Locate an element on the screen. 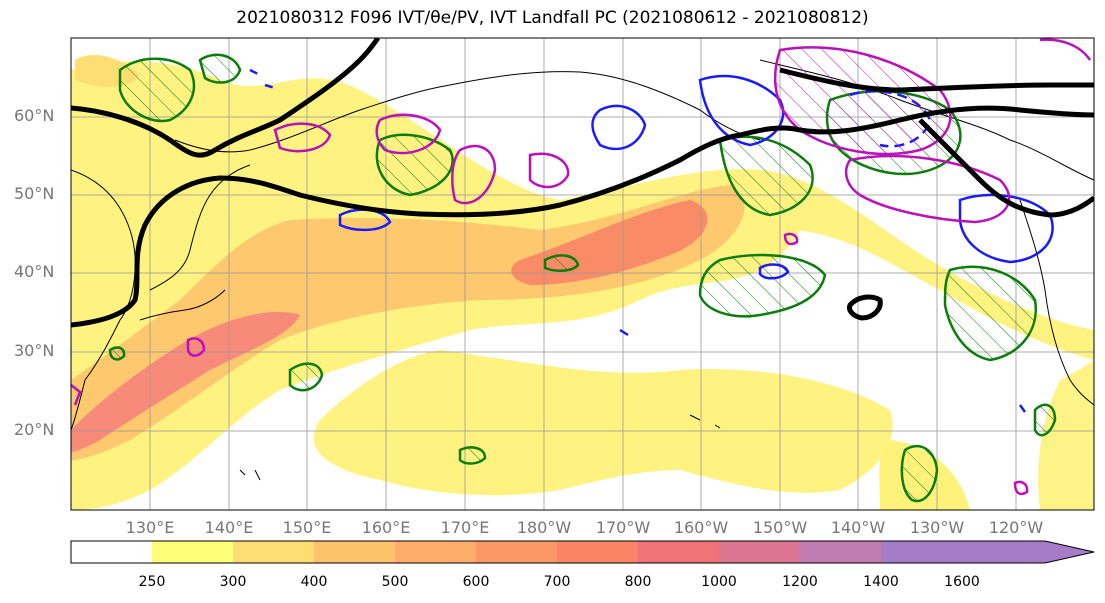 The image size is (1105, 603). colorbar-tick-label: 1400 is located at coordinates (881, 582).